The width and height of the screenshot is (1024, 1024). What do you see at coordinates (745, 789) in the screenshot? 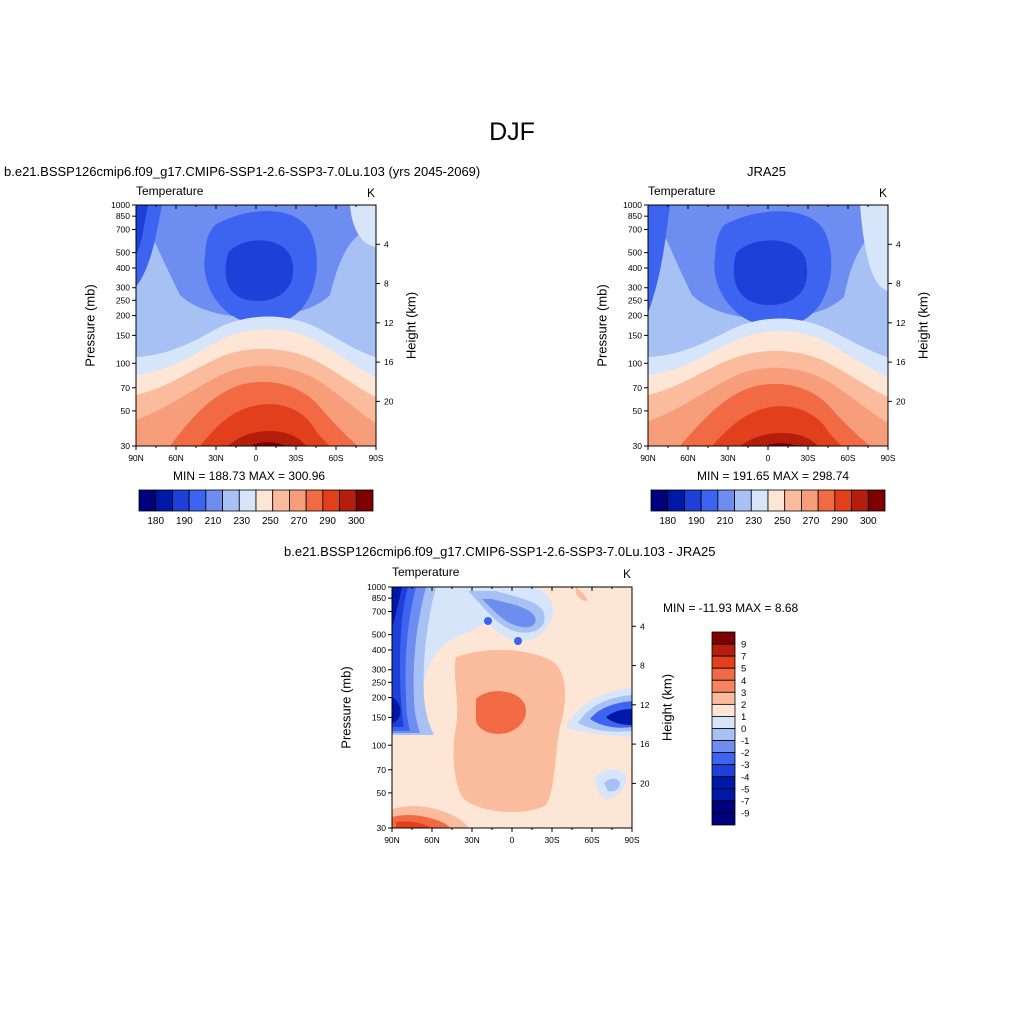
I see `colorbar-label: -5` at bounding box center [745, 789].